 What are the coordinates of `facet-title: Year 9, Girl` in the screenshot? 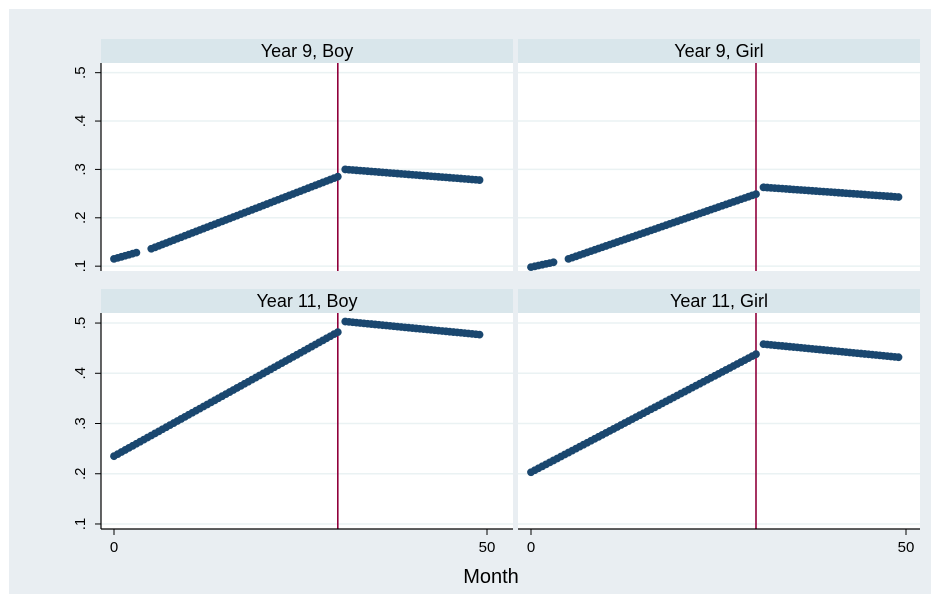 It's located at (718, 51).